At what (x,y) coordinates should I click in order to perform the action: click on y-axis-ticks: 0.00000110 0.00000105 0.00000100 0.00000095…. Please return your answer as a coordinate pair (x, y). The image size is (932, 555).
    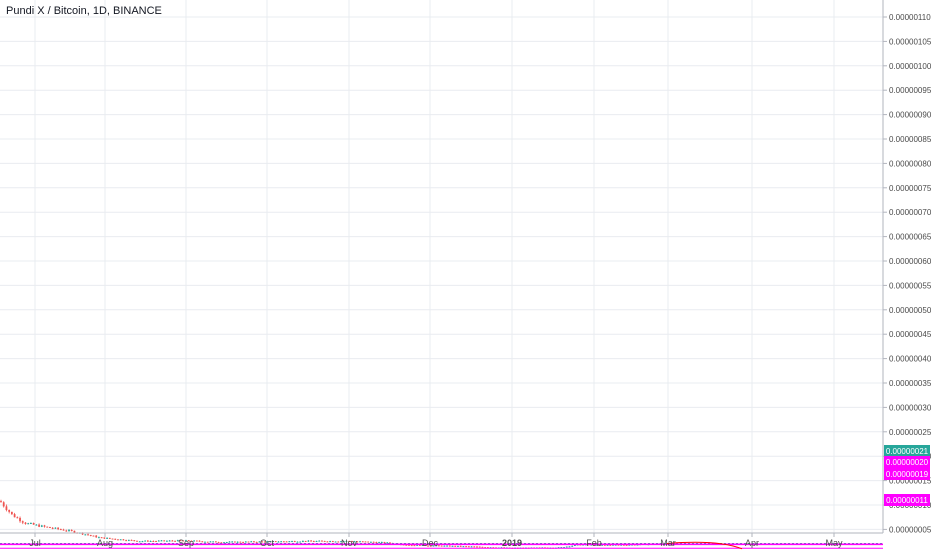
    Looking at the image, I should click on (907, 273).